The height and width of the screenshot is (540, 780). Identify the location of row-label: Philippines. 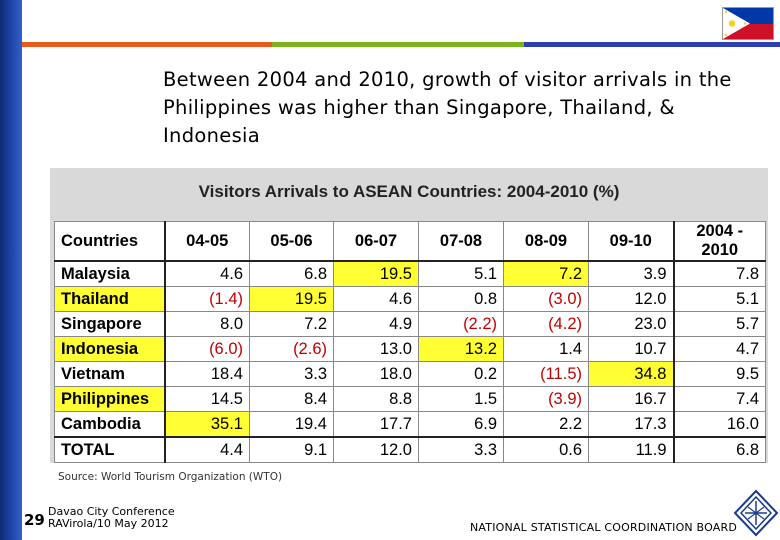
(110, 399).